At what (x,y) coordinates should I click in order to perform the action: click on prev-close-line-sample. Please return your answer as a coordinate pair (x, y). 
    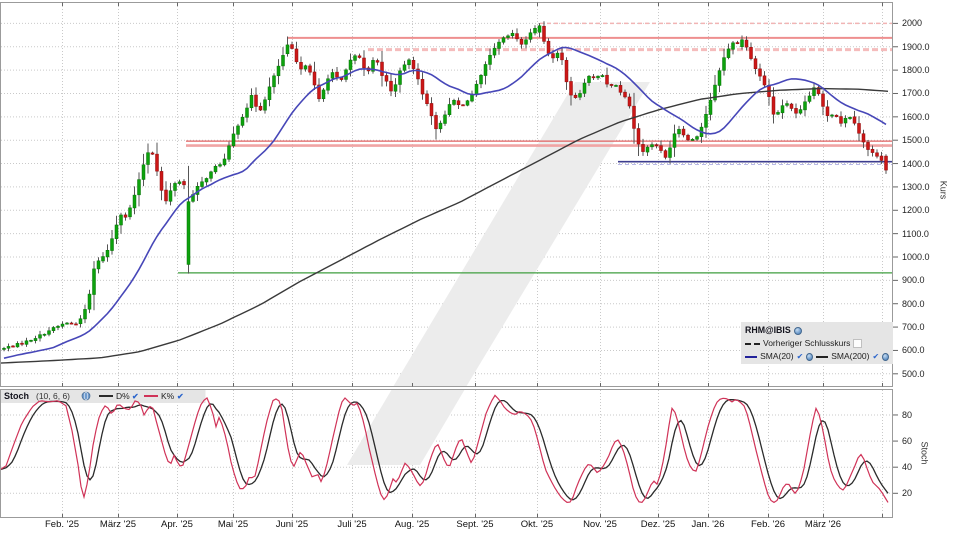
    Looking at the image, I should click on (752, 343).